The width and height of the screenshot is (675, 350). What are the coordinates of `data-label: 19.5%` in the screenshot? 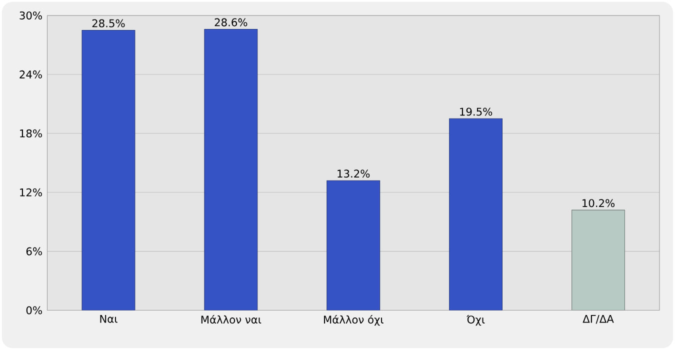 It's located at (476, 112).